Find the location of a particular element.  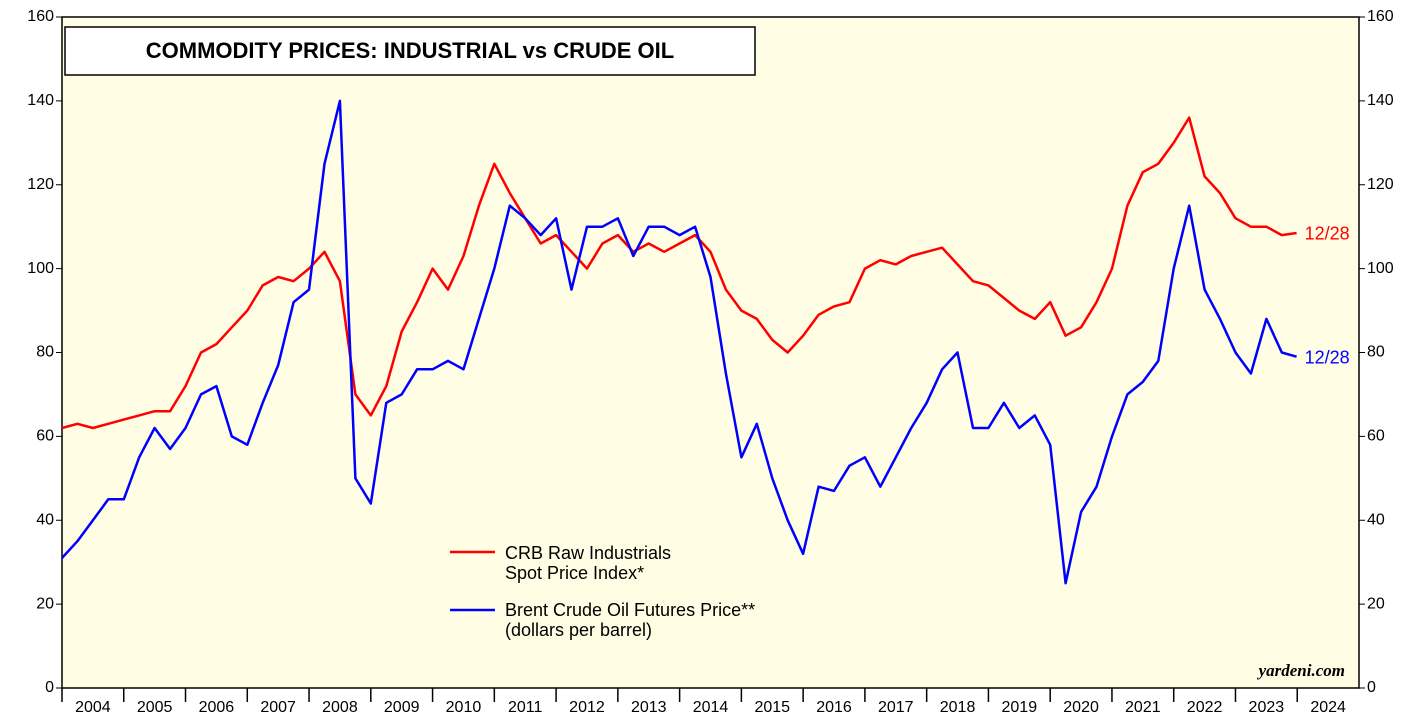

y-tick-label: 20 is located at coordinates (45, 603).